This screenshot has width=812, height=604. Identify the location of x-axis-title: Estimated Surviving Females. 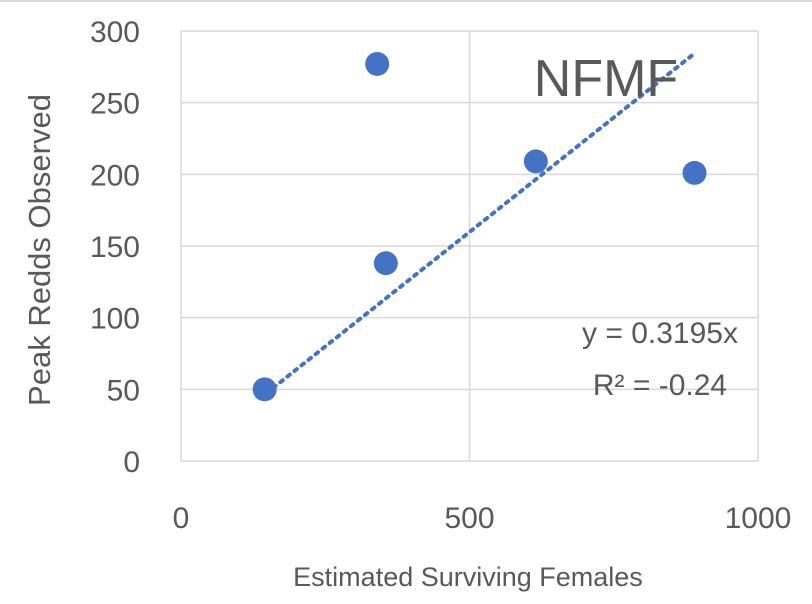
(468, 577).